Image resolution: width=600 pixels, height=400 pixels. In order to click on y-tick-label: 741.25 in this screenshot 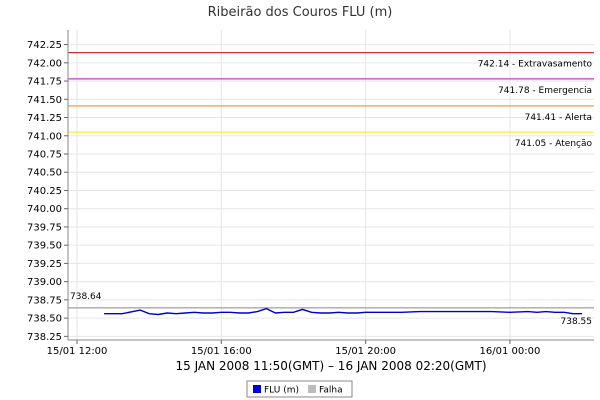, I will do `click(44, 118)`.